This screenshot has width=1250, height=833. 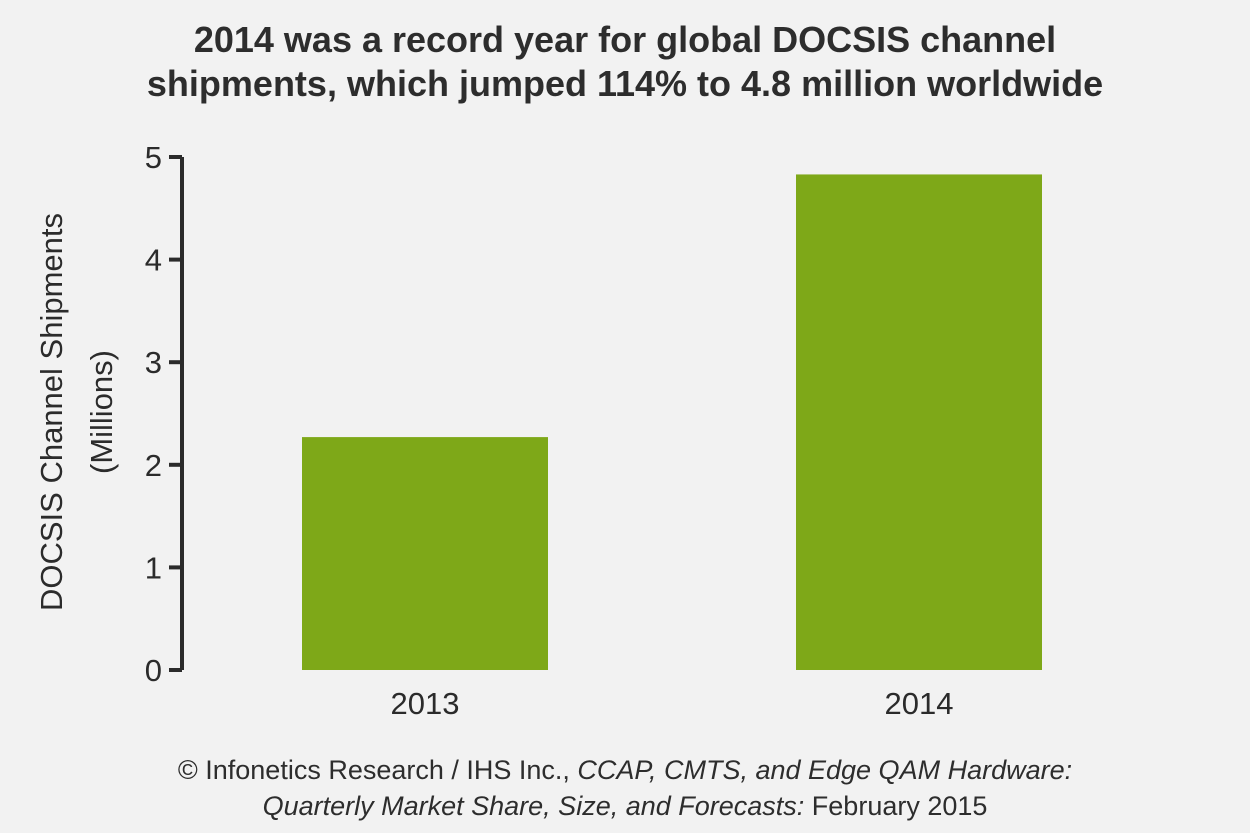 I want to click on y-axis-title-line-1: DOCSIS Channel Shipments, so click(x=51, y=412).